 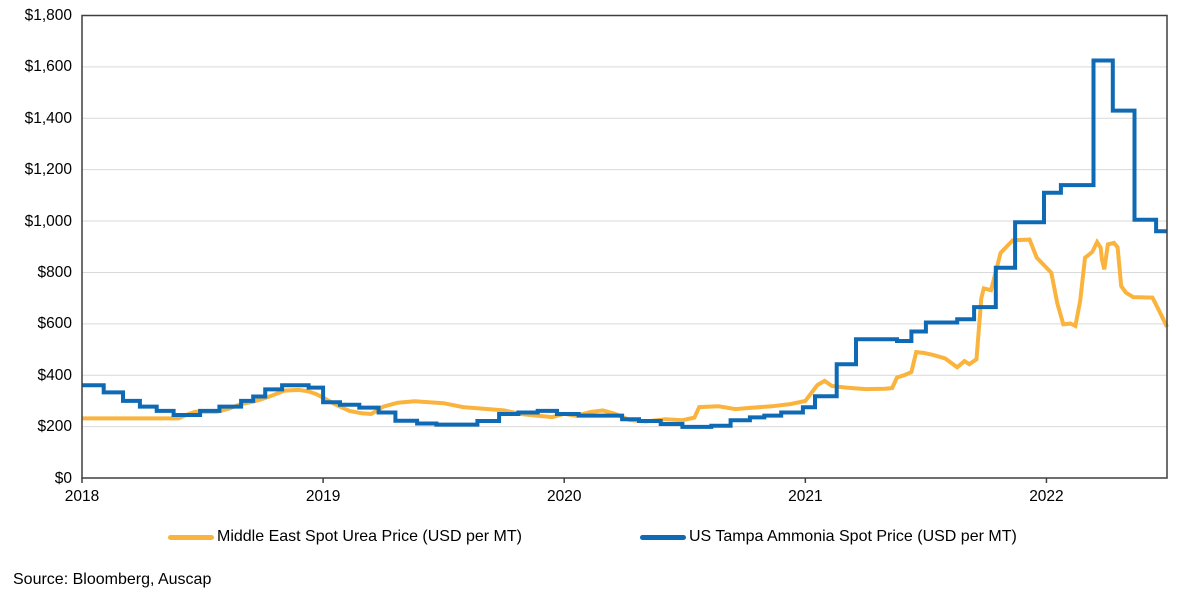 I want to click on y-axis-tick-label: $1,800, so click(x=48, y=15).